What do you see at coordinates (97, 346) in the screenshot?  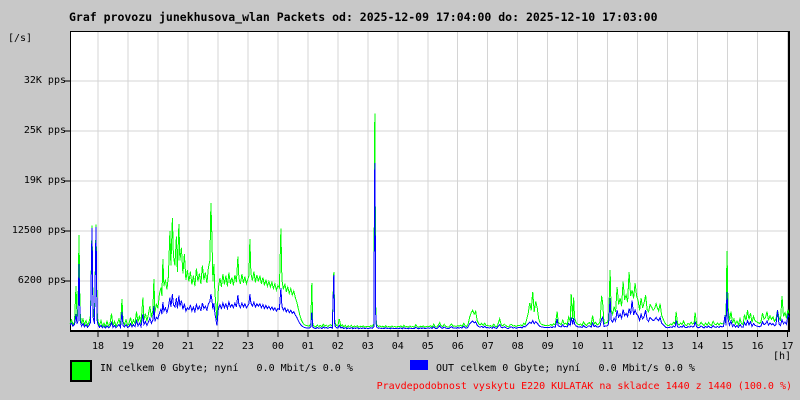 I see `x-axis-tick-label: 18` at bounding box center [97, 346].